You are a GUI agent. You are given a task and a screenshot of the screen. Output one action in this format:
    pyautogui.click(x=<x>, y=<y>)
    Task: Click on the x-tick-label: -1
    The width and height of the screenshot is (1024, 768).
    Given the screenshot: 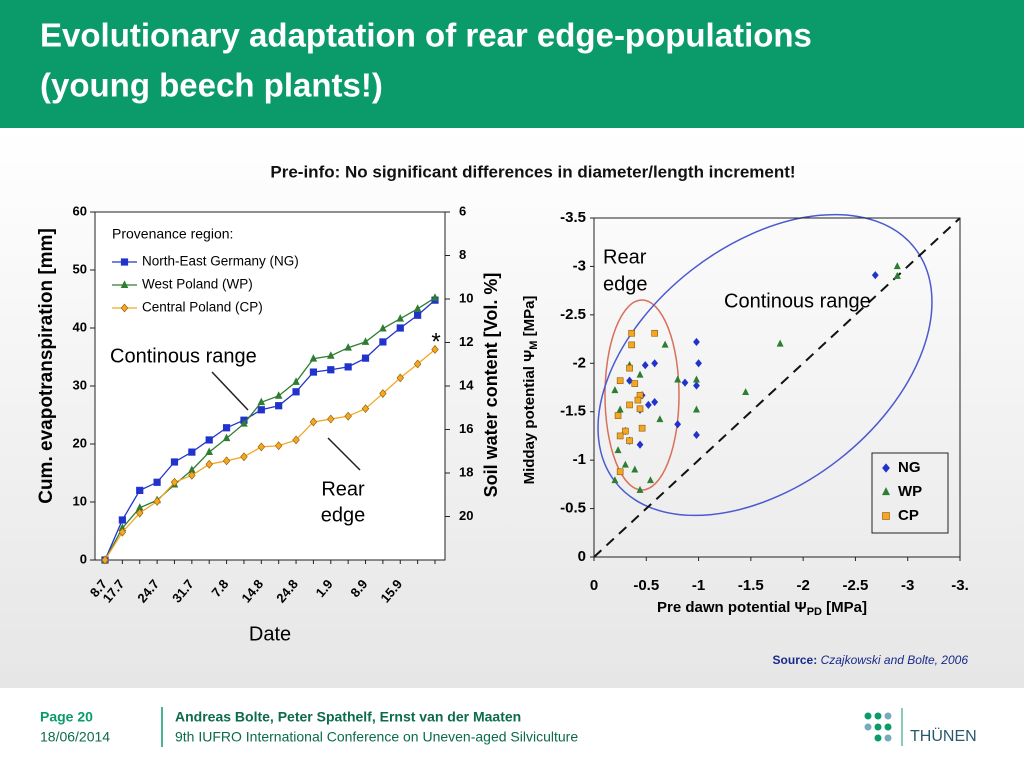 What is the action you would take?
    pyautogui.click(x=698, y=585)
    